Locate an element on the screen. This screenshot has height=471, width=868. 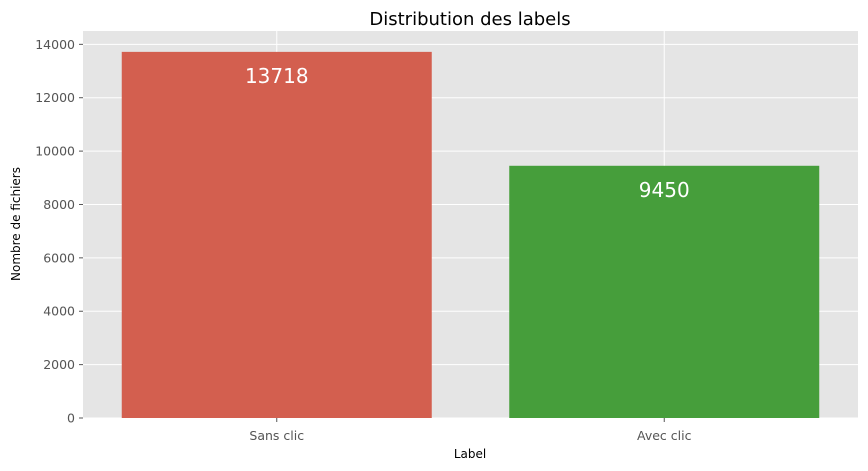
bar-value-label: 13718 is located at coordinates (277, 76).